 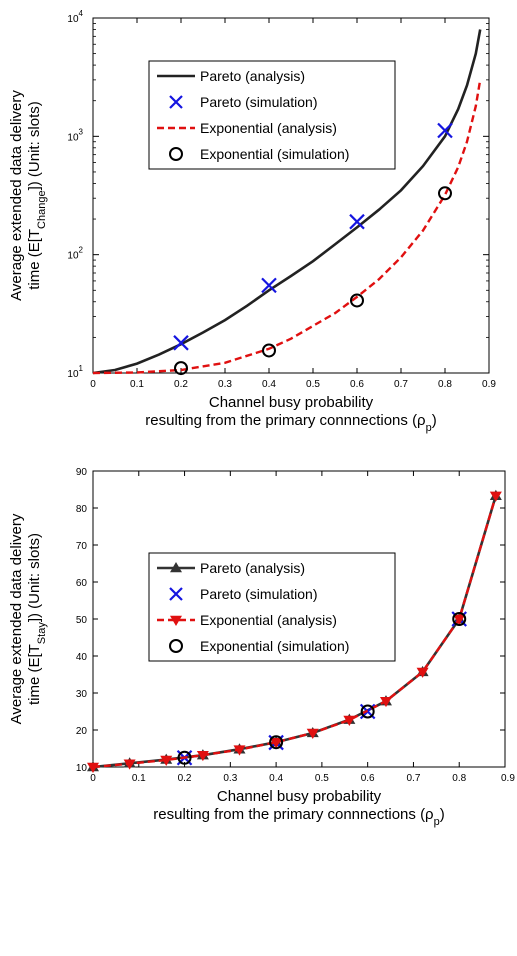 What do you see at coordinates (82, 472) in the screenshot?
I see `y-tick-label: 90` at bounding box center [82, 472].